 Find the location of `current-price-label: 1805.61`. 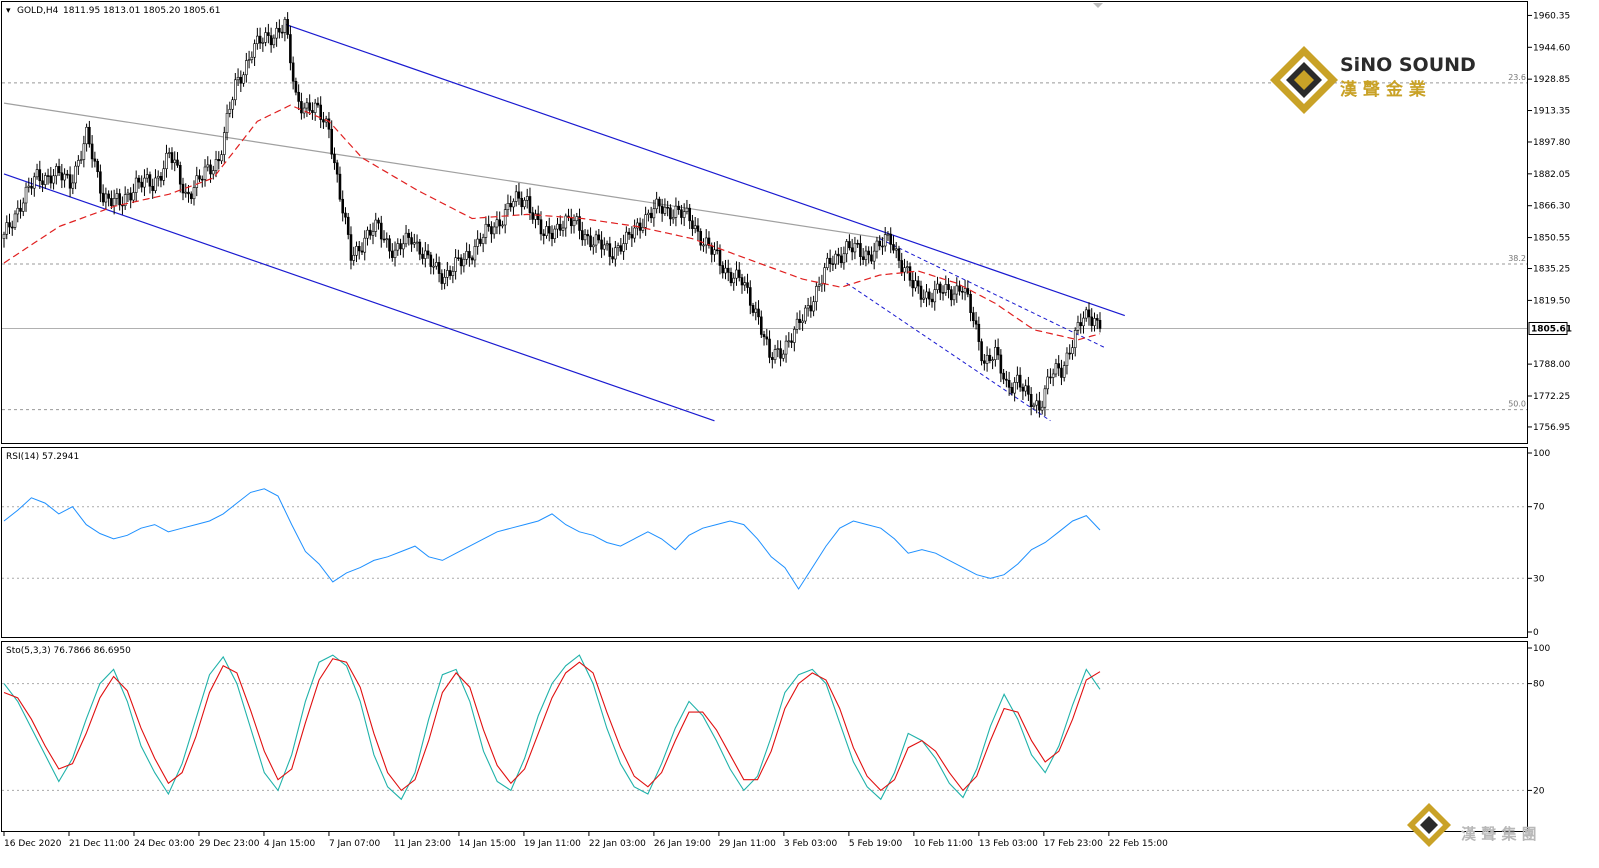

current-price-label: 1805.61 is located at coordinates (1551, 329).